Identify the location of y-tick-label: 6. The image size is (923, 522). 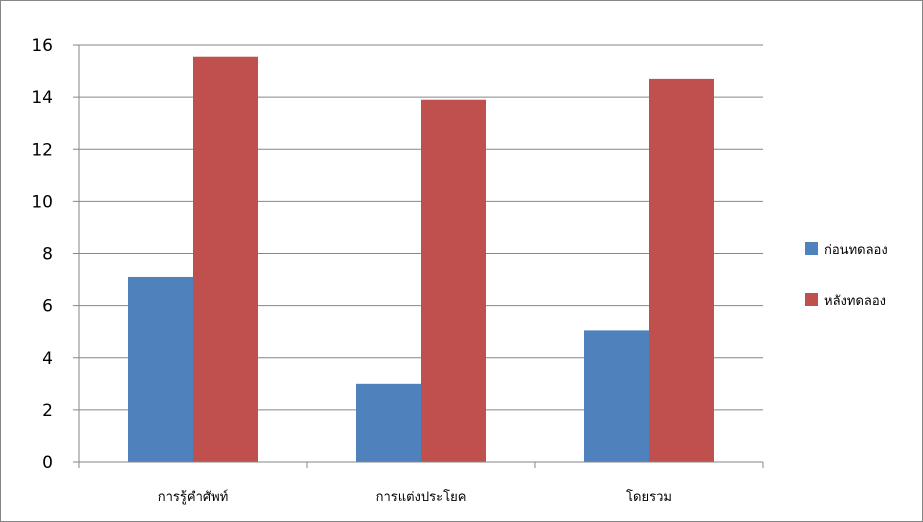
(47, 307).